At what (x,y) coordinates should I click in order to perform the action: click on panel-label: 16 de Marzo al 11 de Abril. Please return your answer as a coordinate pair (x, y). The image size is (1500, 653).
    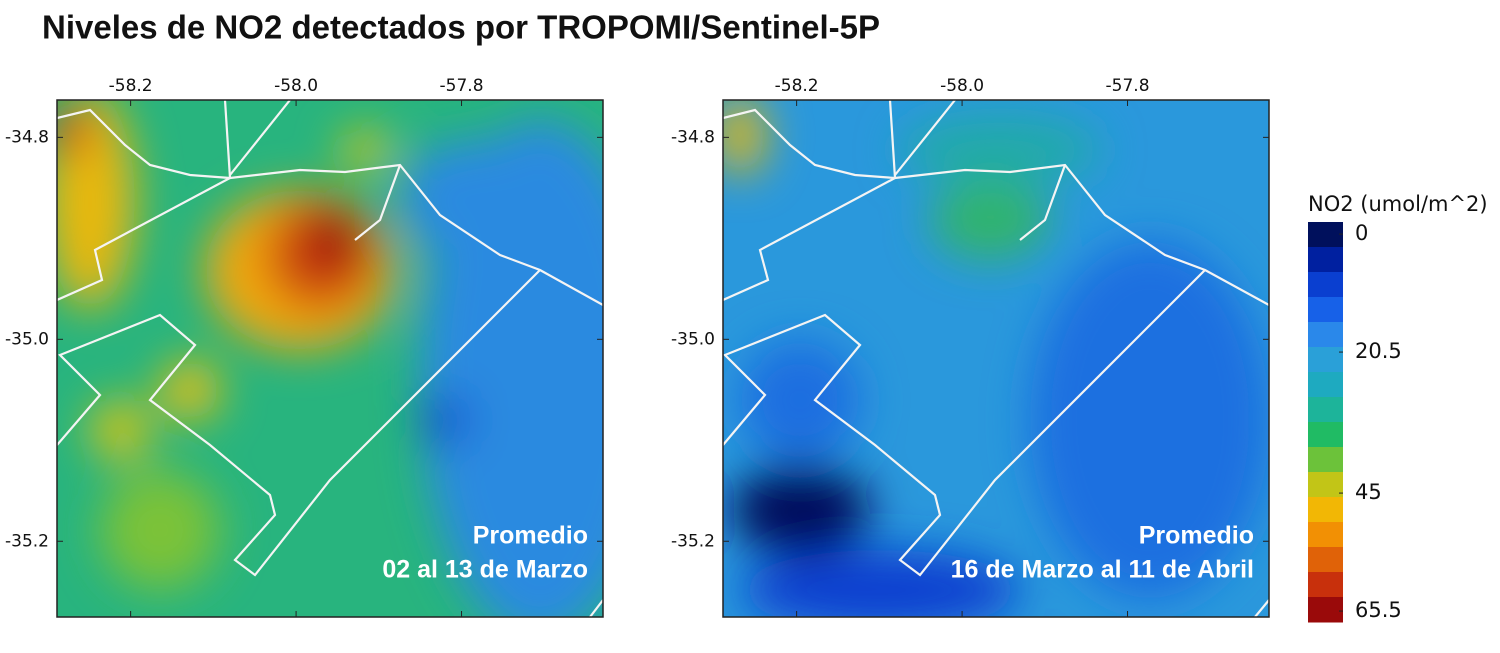
    Looking at the image, I should click on (1102, 570).